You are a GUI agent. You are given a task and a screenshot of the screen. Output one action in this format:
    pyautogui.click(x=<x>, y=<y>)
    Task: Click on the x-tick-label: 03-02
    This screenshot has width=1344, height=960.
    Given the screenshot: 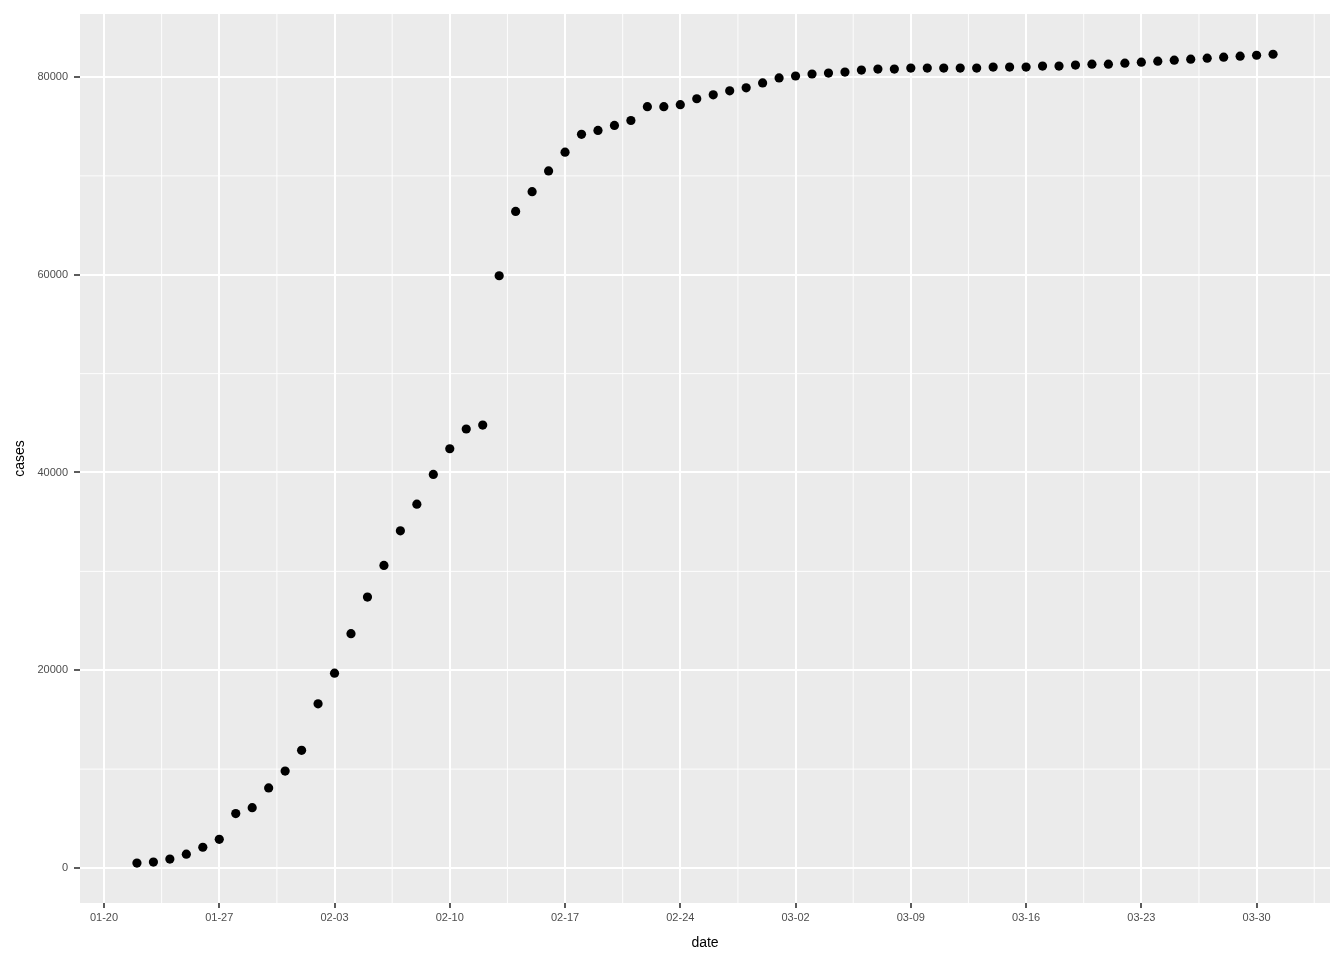 What is the action you would take?
    pyautogui.click(x=795, y=916)
    